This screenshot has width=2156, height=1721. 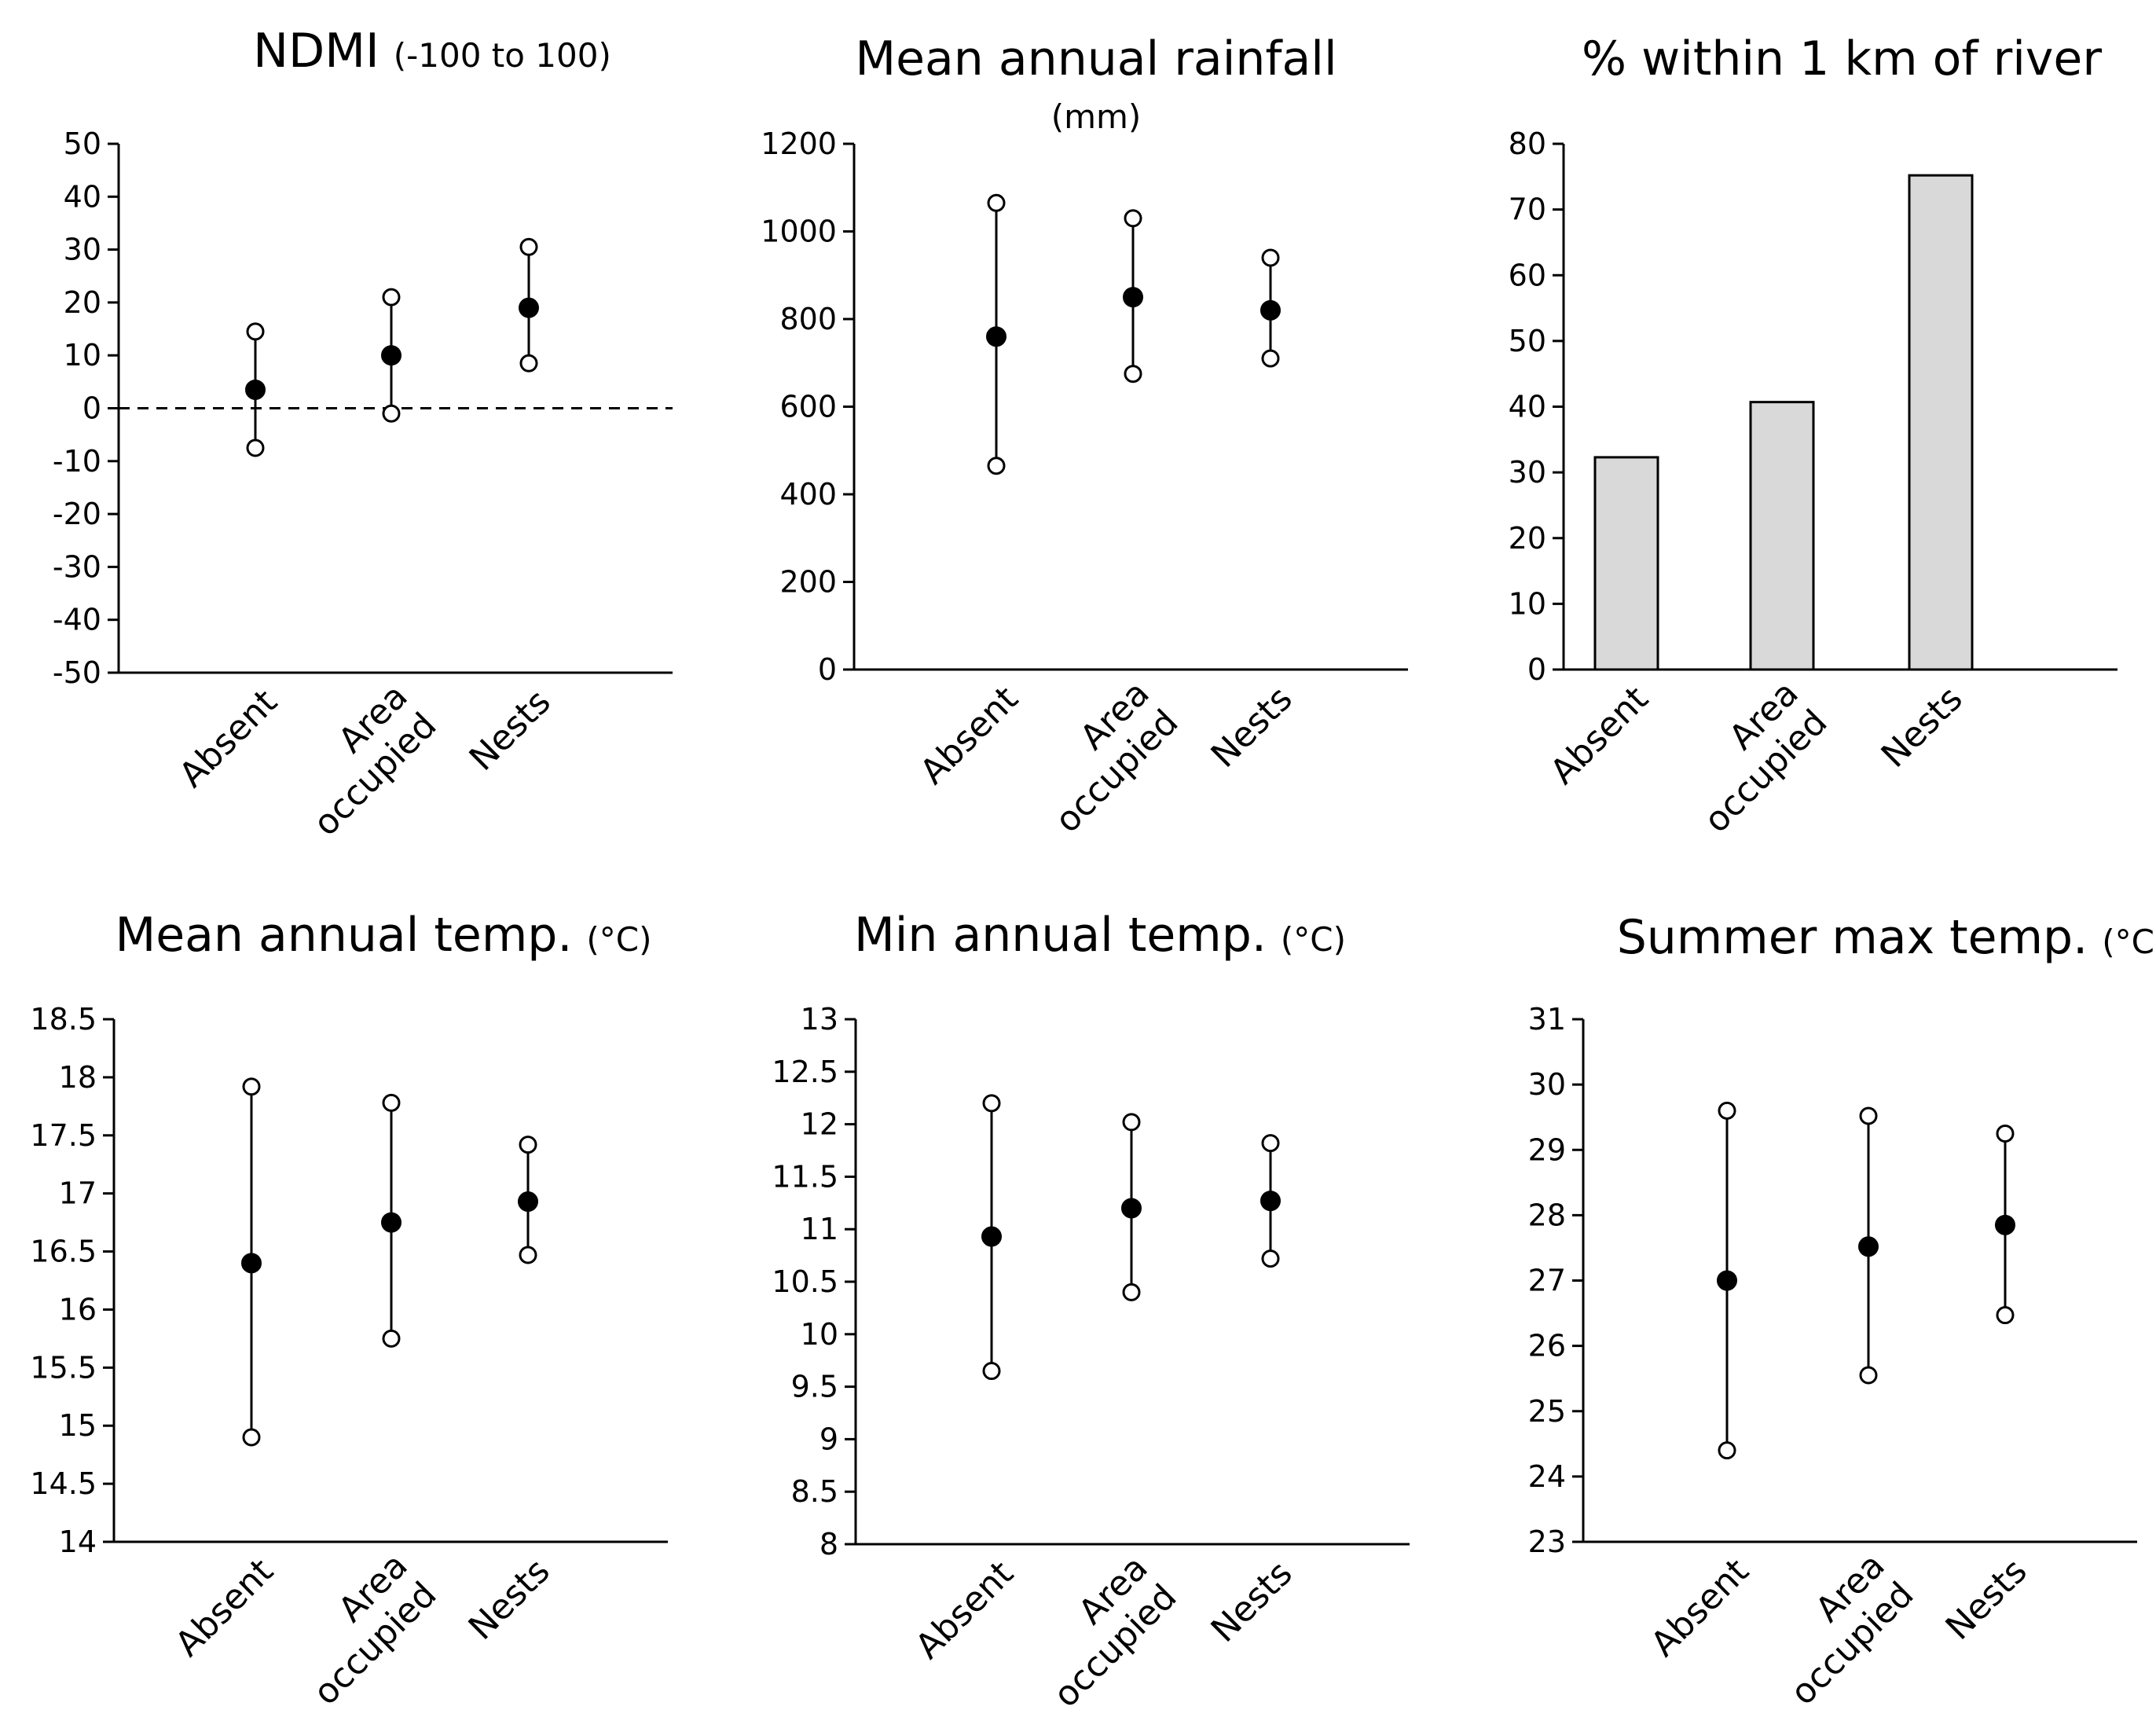 What do you see at coordinates (63, 1367) in the screenshot?
I see `y-tick-label: 15.5` at bounding box center [63, 1367].